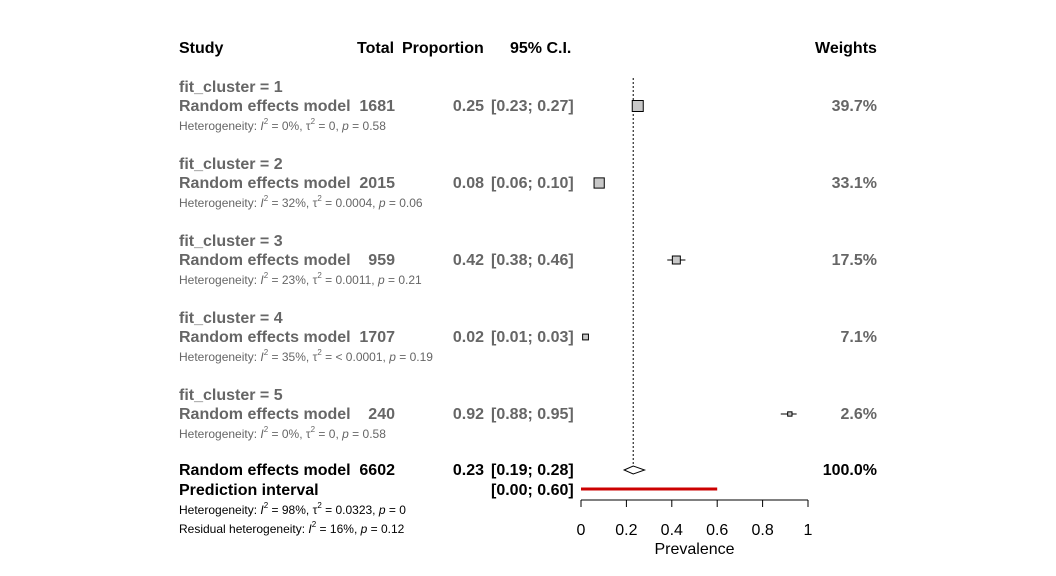  I want to click on header-weights: Weights, so click(846, 48).